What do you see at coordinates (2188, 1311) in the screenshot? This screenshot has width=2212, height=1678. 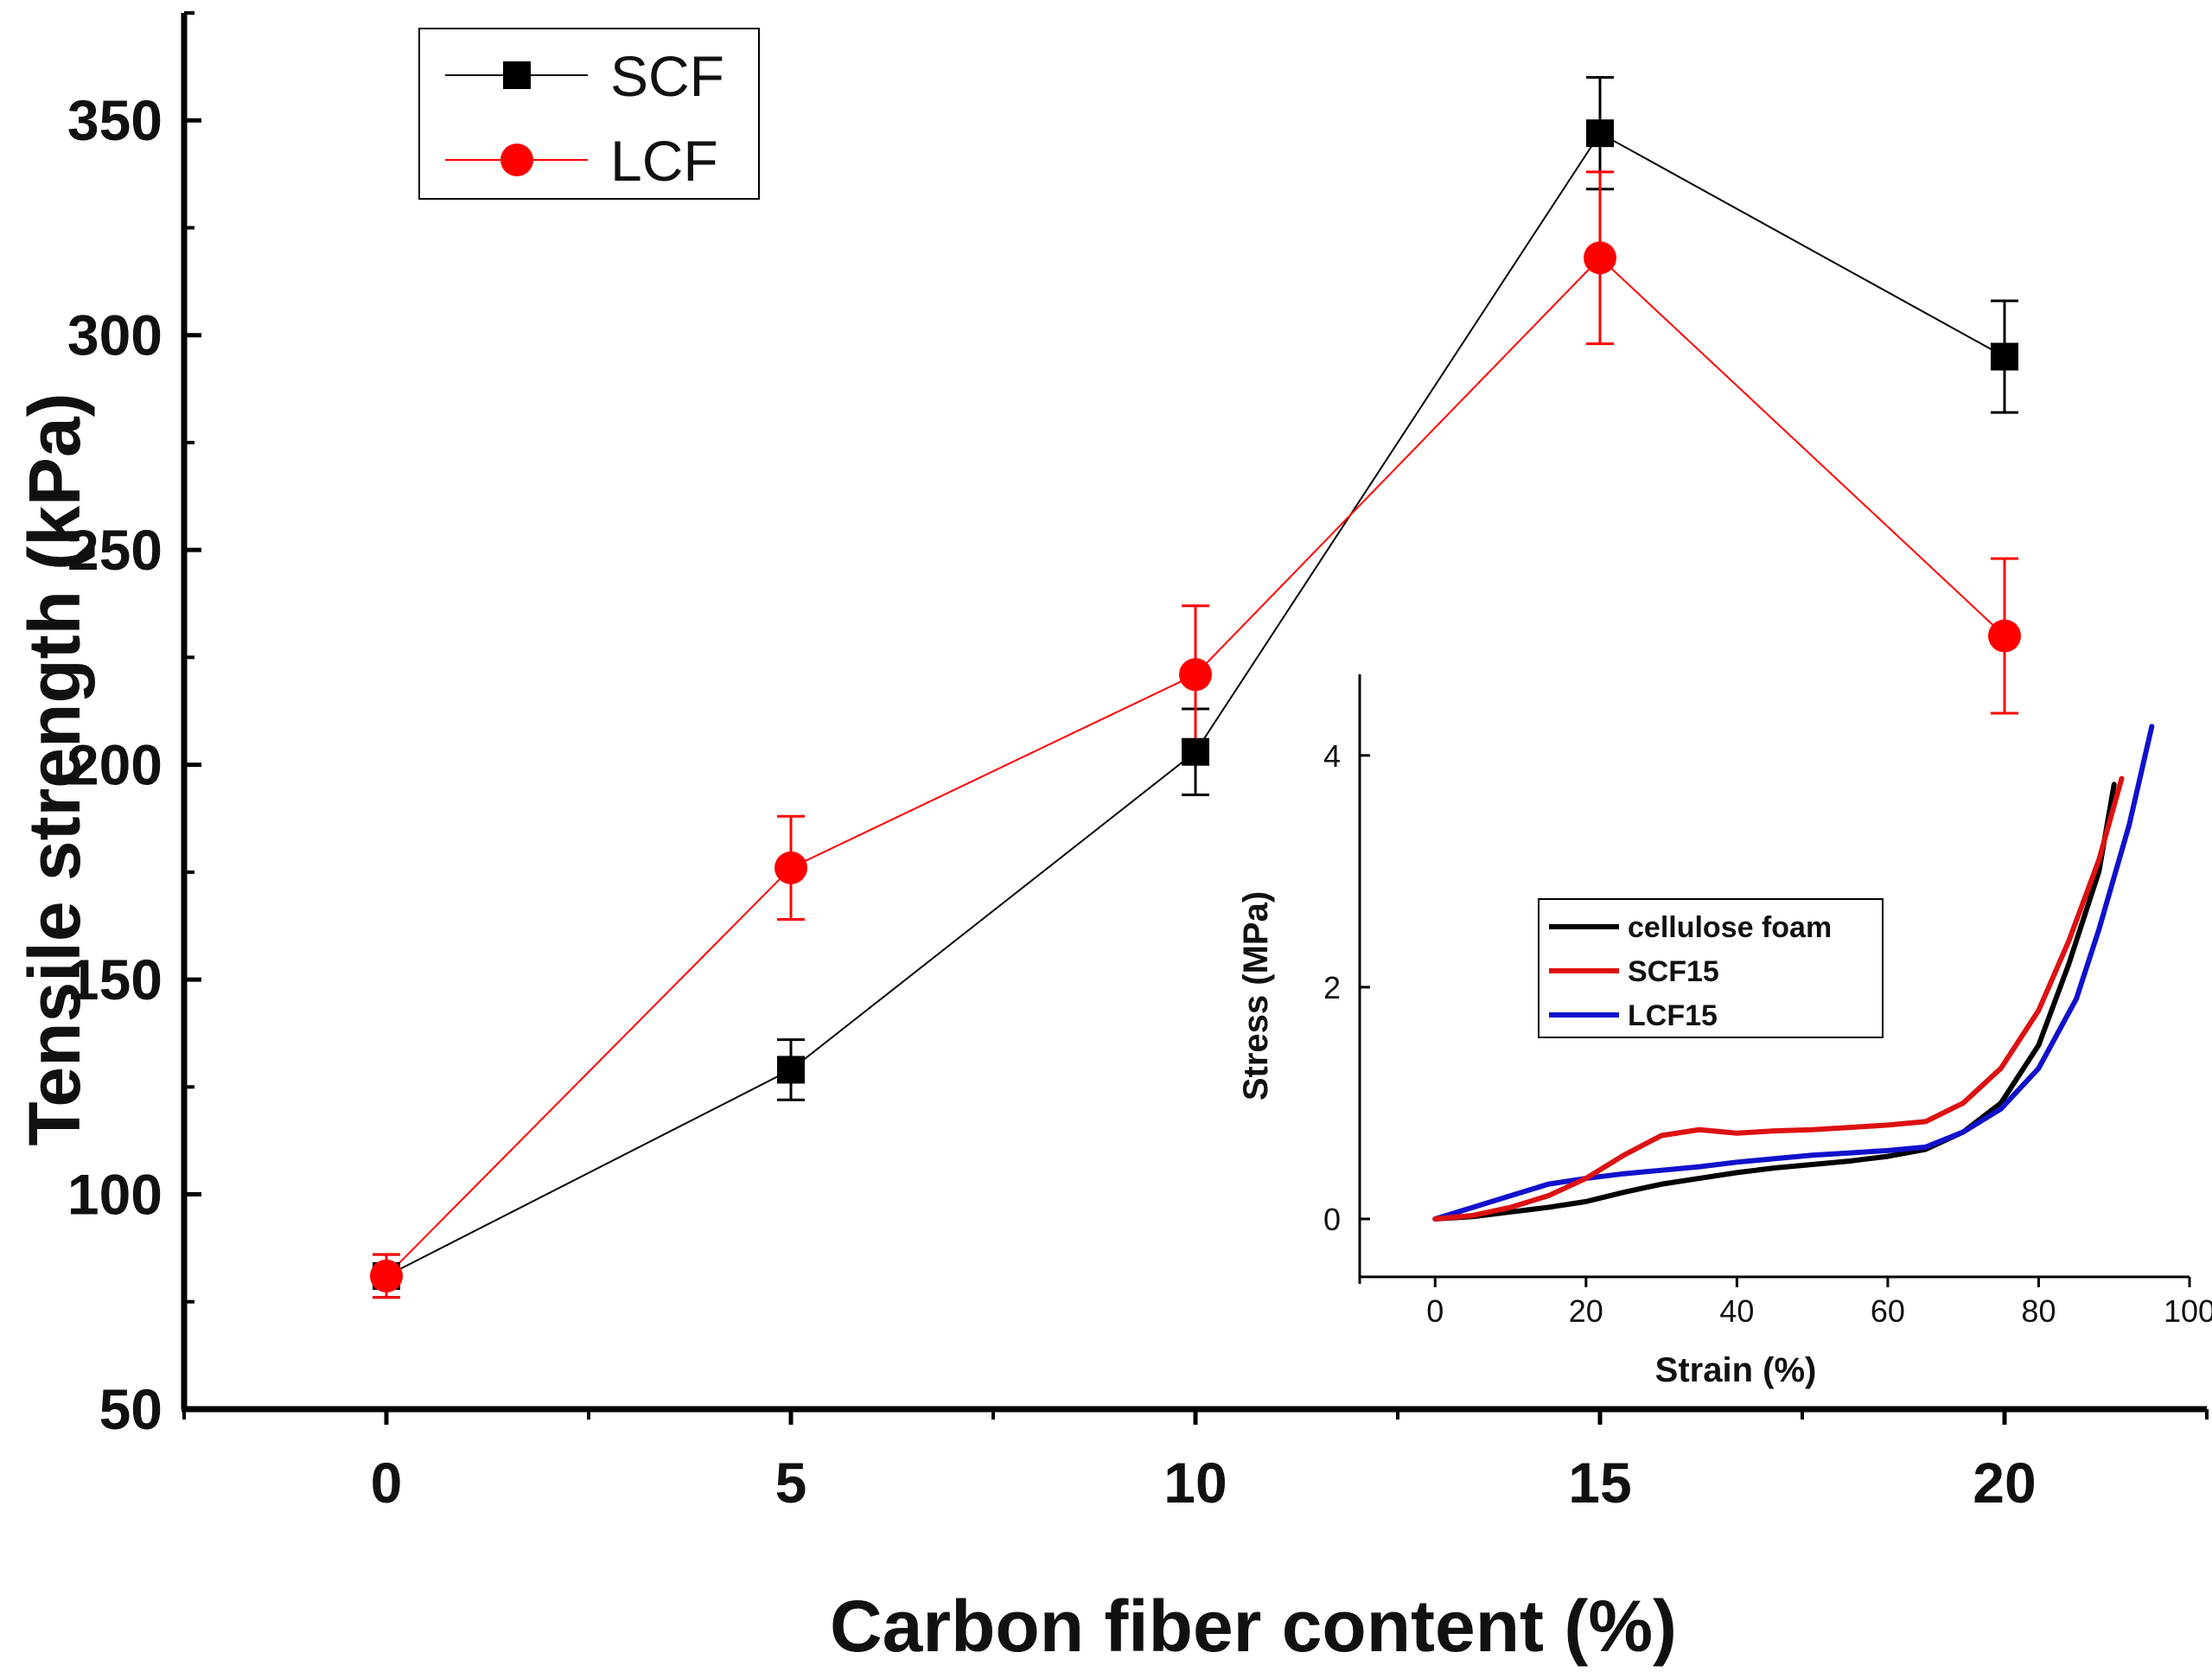 I see `inset-x-tick-label: 100` at bounding box center [2188, 1311].